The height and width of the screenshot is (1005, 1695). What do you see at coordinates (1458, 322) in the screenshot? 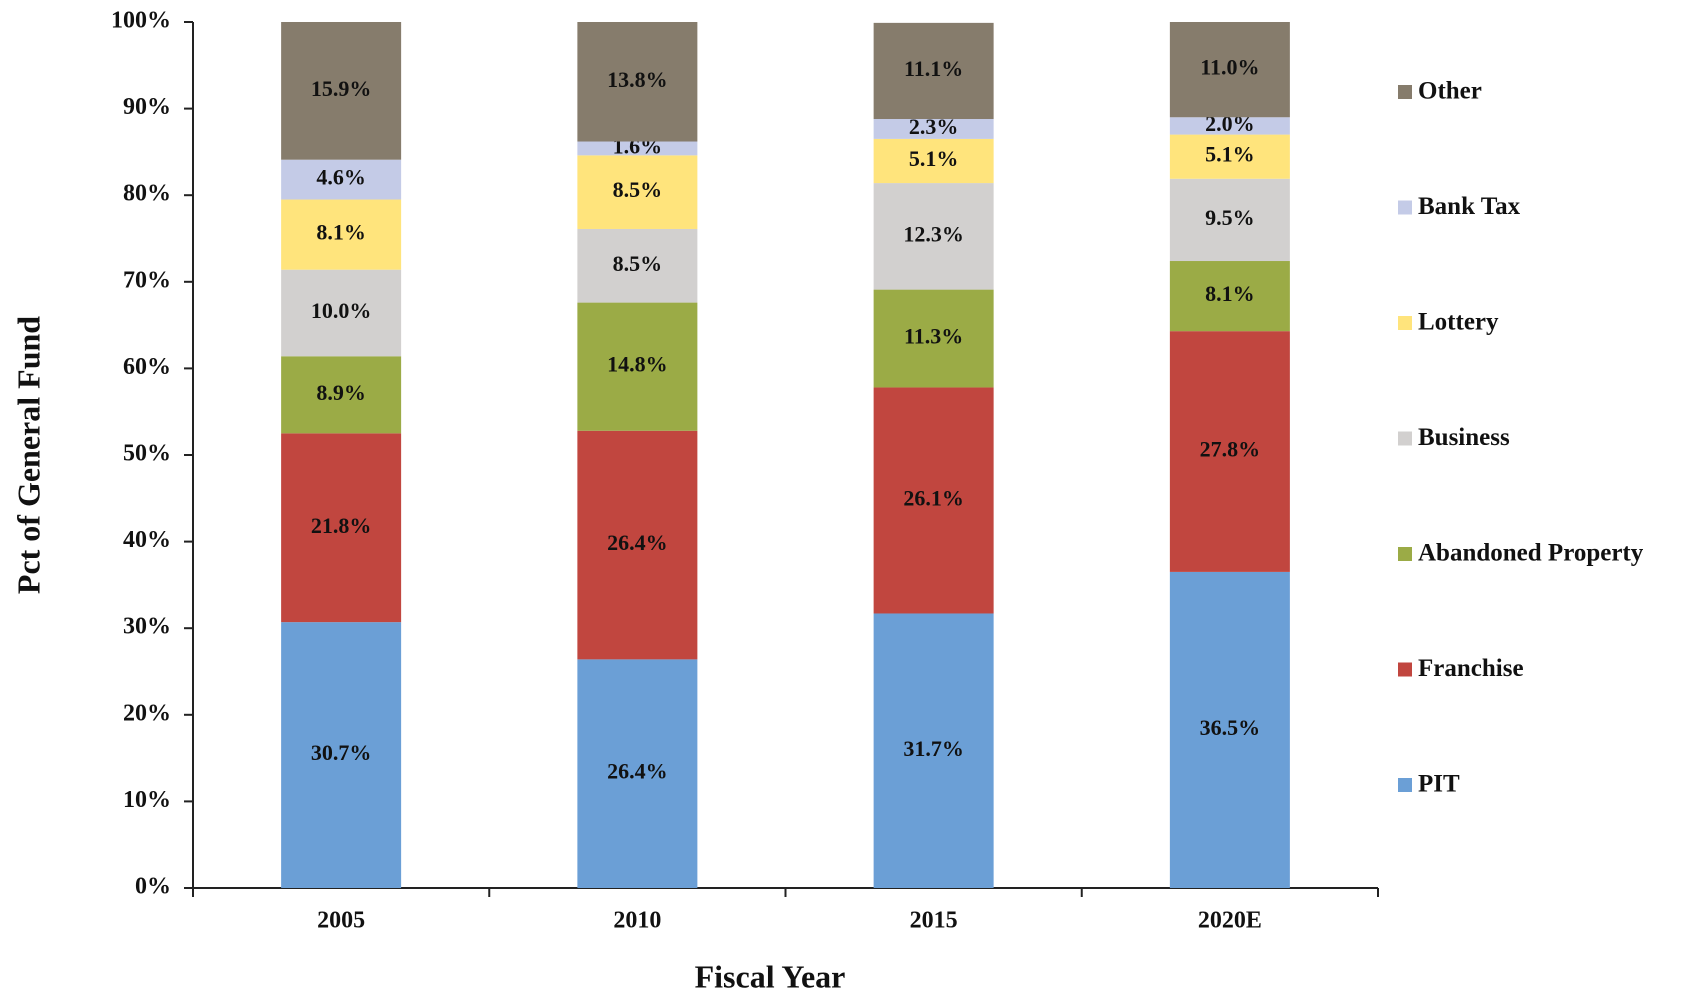
I see `legend-label: Lottery` at bounding box center [1458, 322].